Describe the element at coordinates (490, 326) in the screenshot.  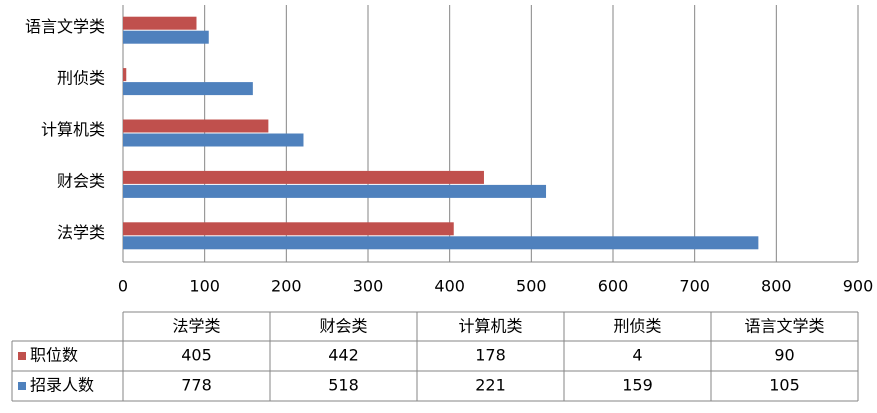
I see `table-header: 计算机类` at that location.